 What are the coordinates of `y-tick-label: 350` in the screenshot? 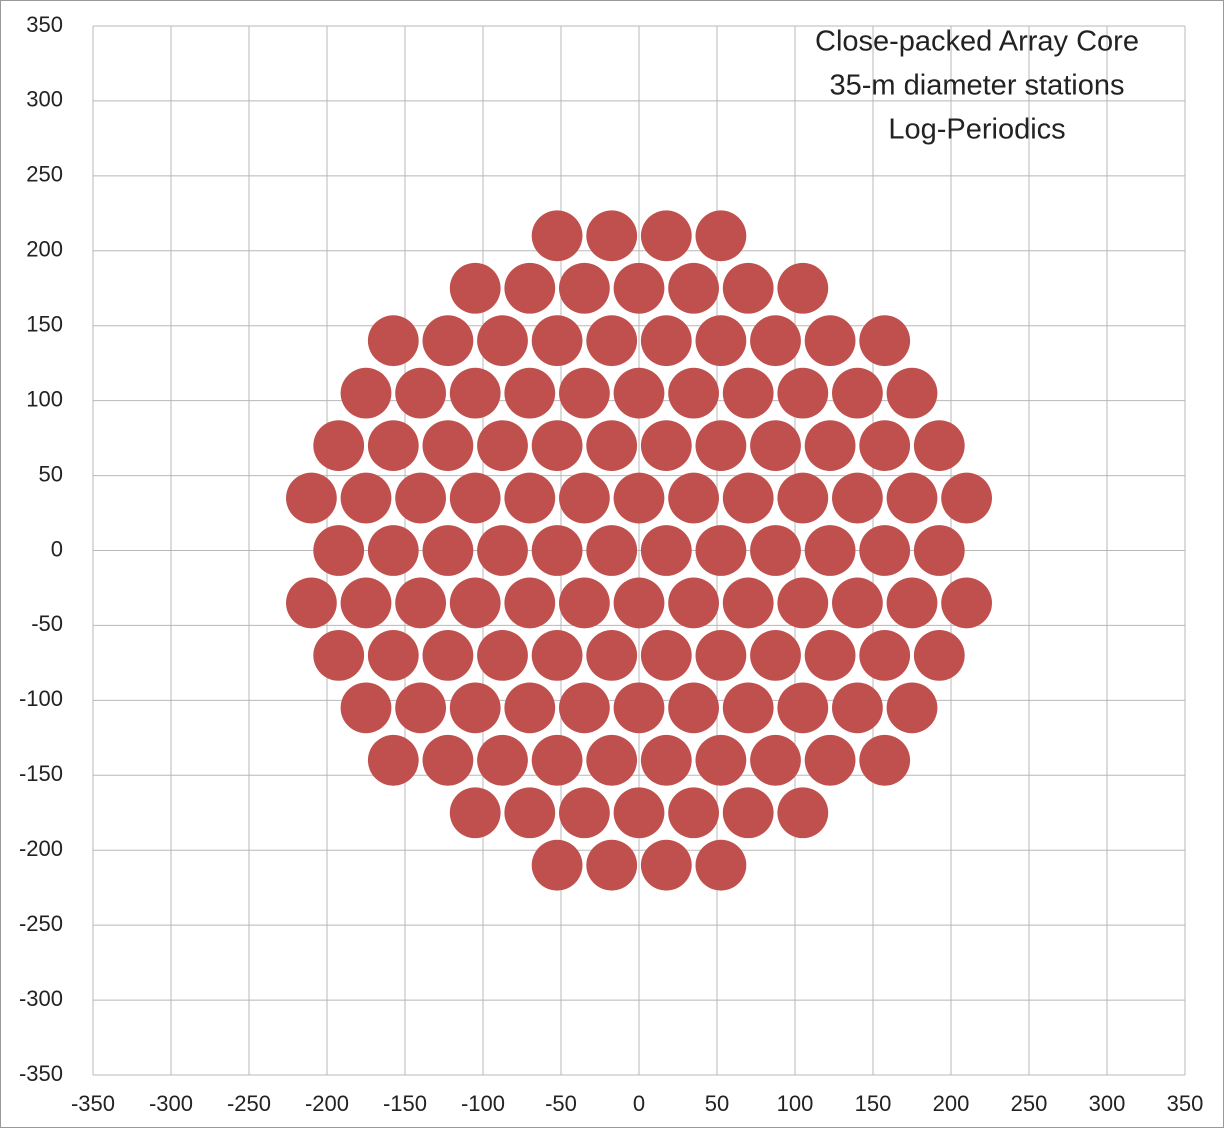 It's located at (44, 24).